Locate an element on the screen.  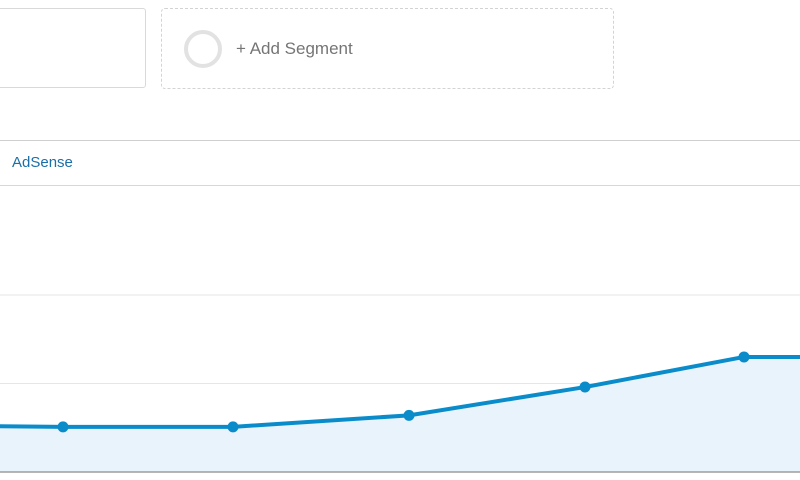
report-tab-strip: AdSense is located at coordinates (400, 163).